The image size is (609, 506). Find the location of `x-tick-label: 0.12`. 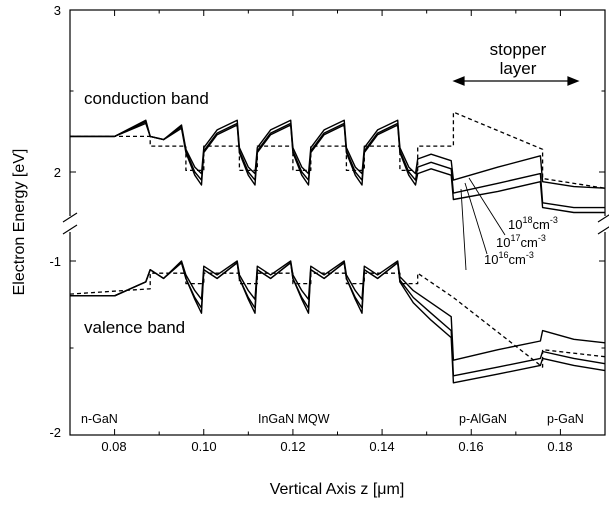

x-tick-label: 0.12 is located at coordinates (292, 446).